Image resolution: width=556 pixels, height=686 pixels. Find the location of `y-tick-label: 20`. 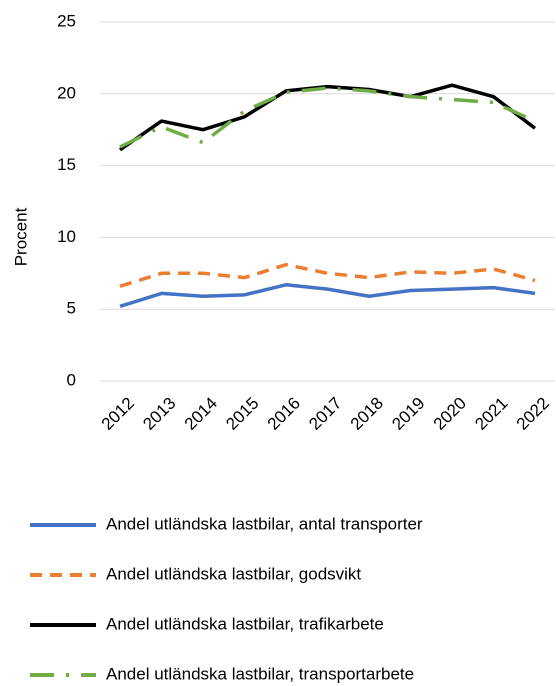

y-tick-label: 20 is located at coordinates (66, 92).